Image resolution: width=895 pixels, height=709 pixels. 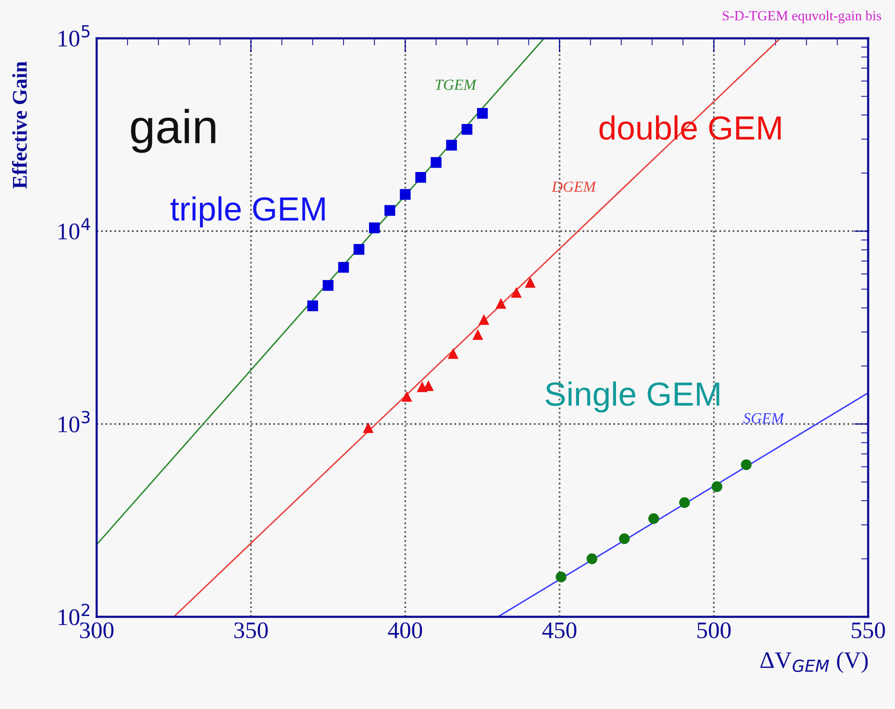 What do you see at coordinates (574, 187) in the screenshot?
I see `series-label: DGEM` at bounding box center [574, 187].